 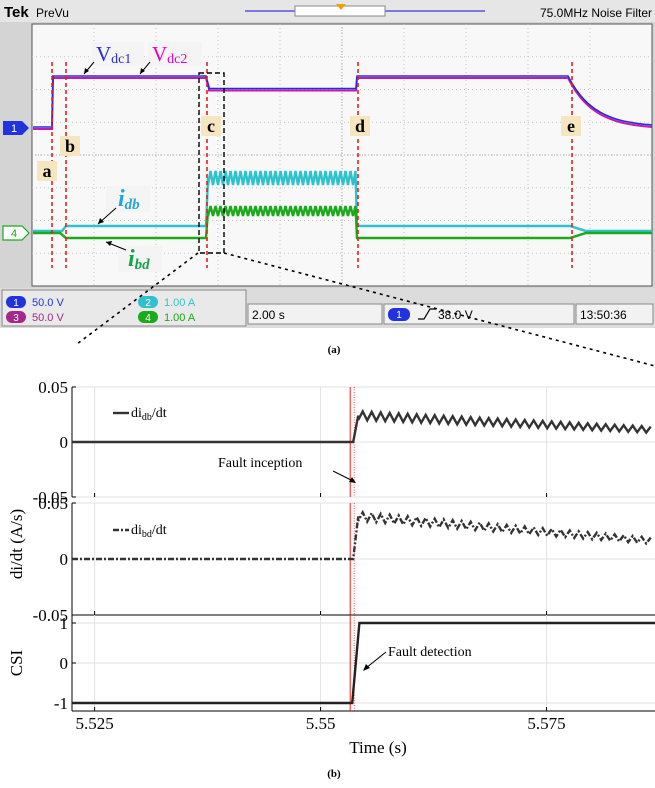 I want to click on ch1-badge, so click(x=16, y=302).